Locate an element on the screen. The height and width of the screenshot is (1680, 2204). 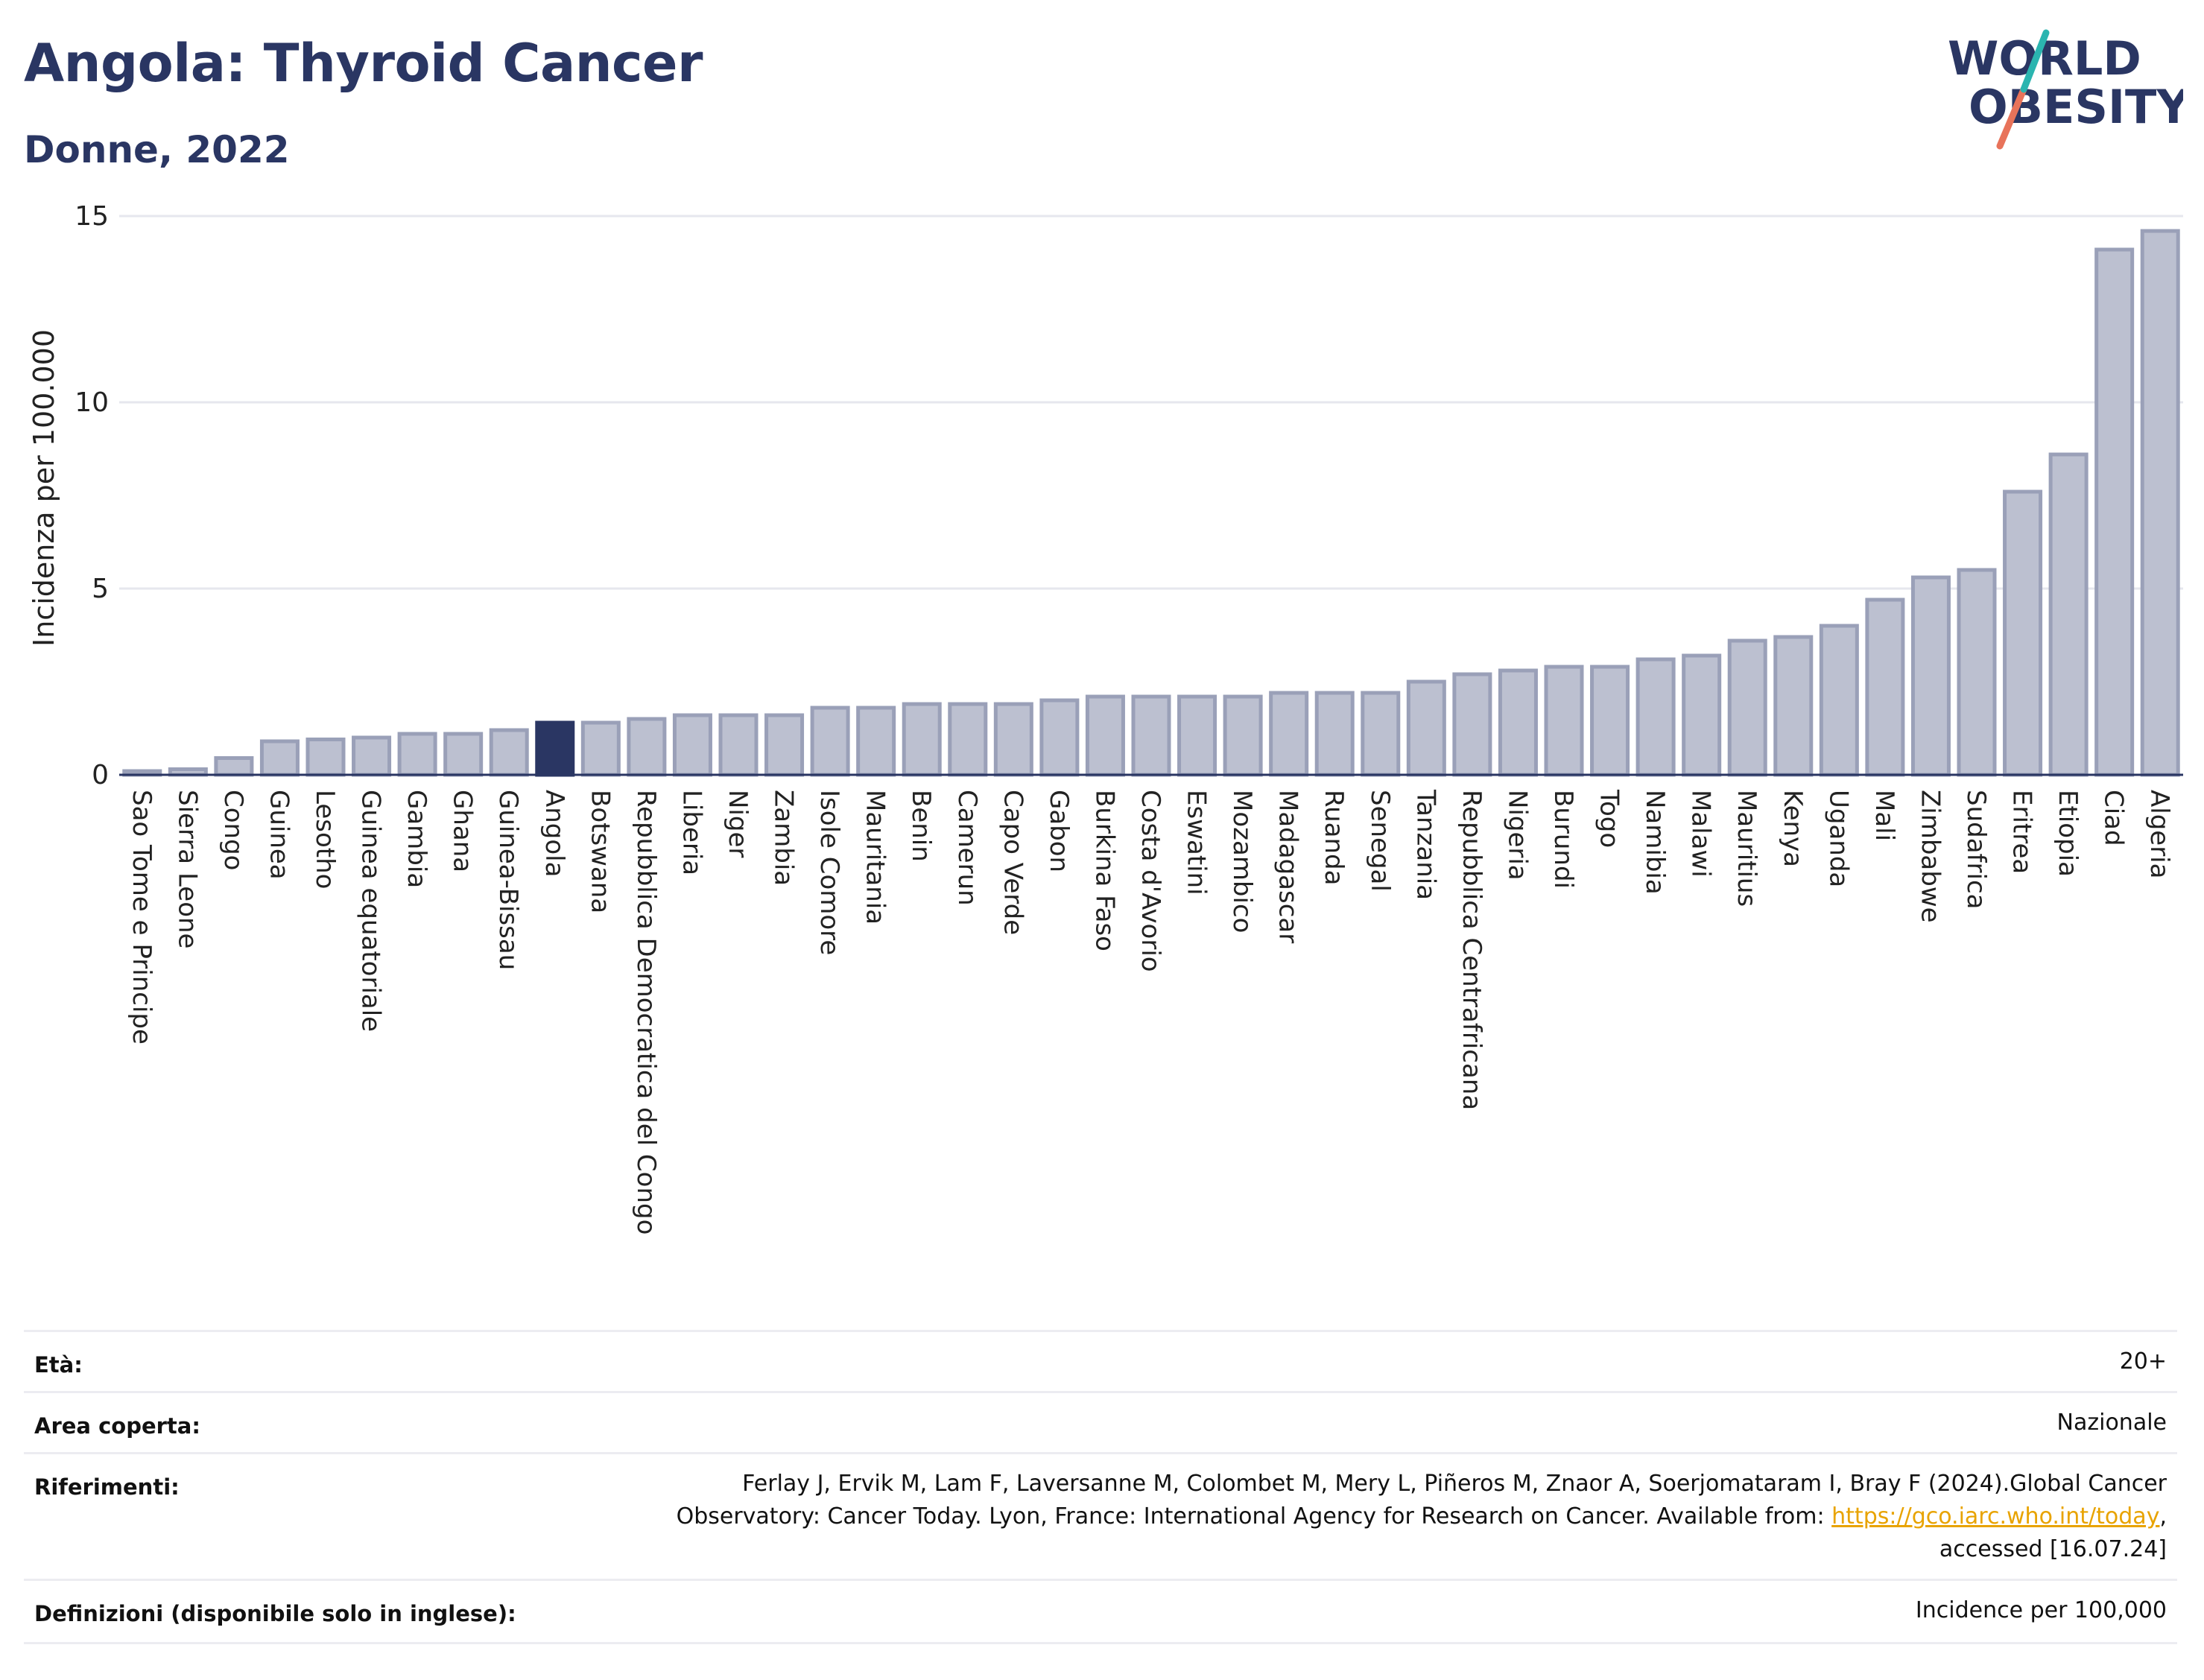
x-tick-label: Capo Verde is located at coordinates (1012, 862).